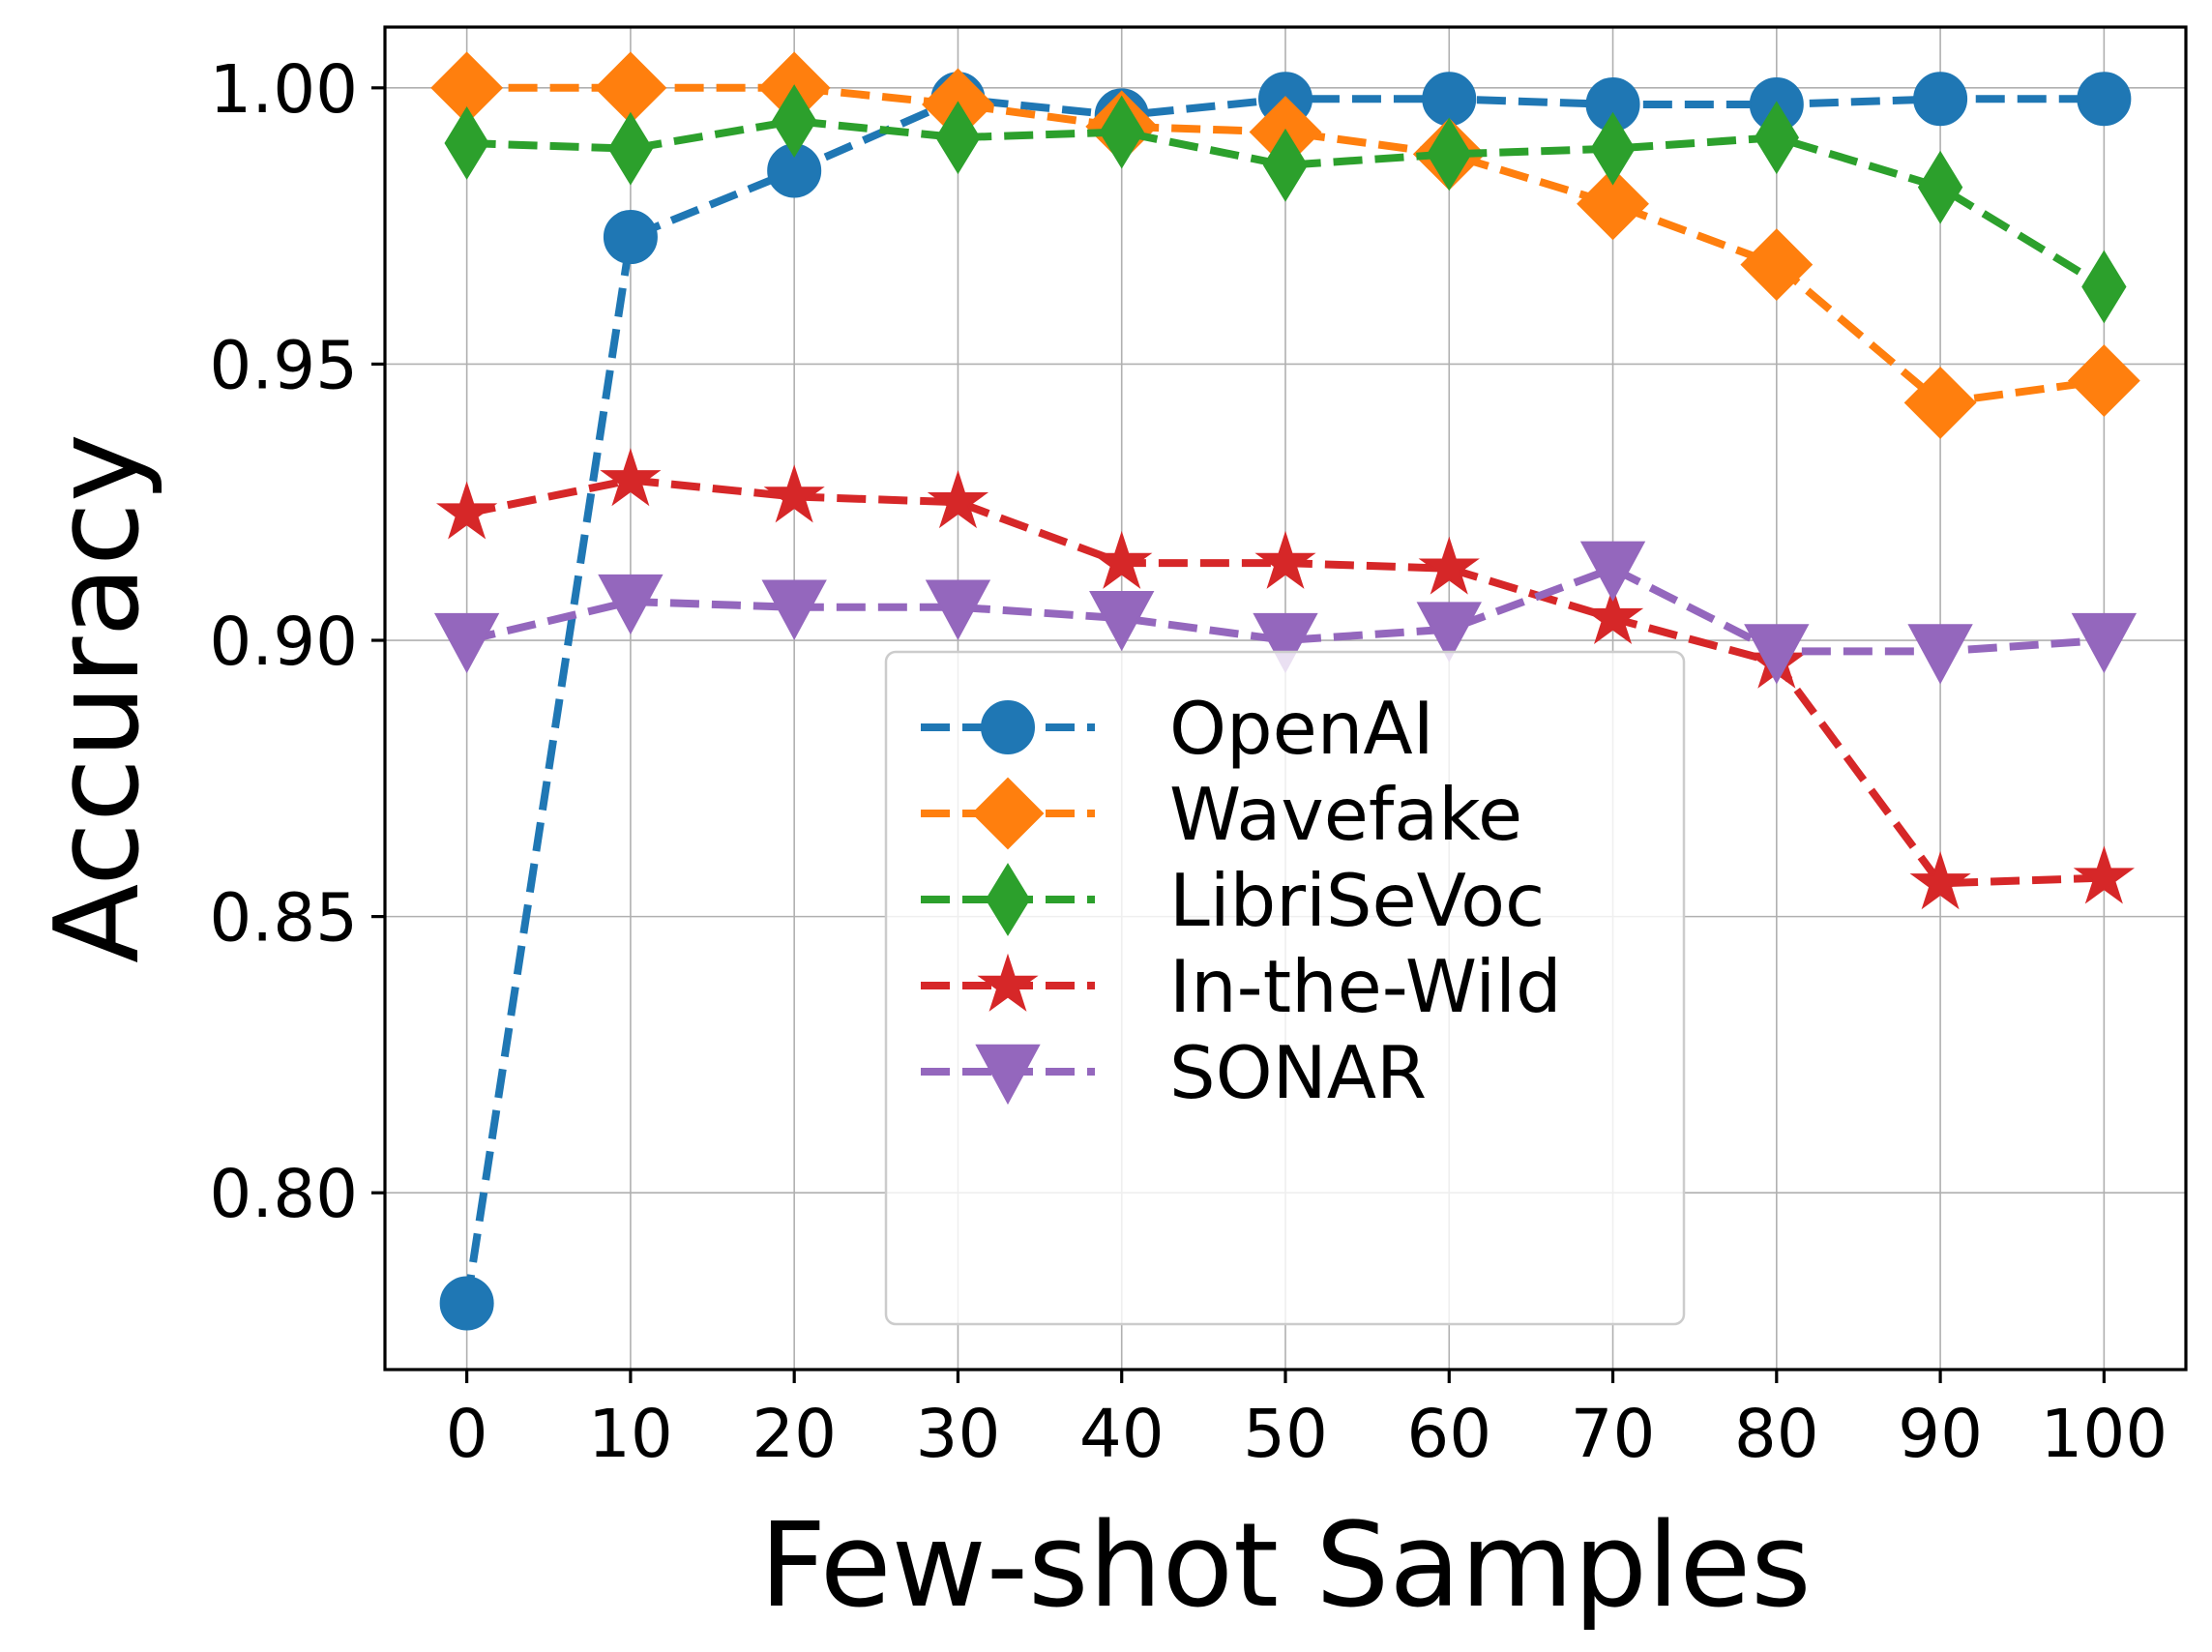  I want to click on x-tick-label: 70, so click(1614, 1434).